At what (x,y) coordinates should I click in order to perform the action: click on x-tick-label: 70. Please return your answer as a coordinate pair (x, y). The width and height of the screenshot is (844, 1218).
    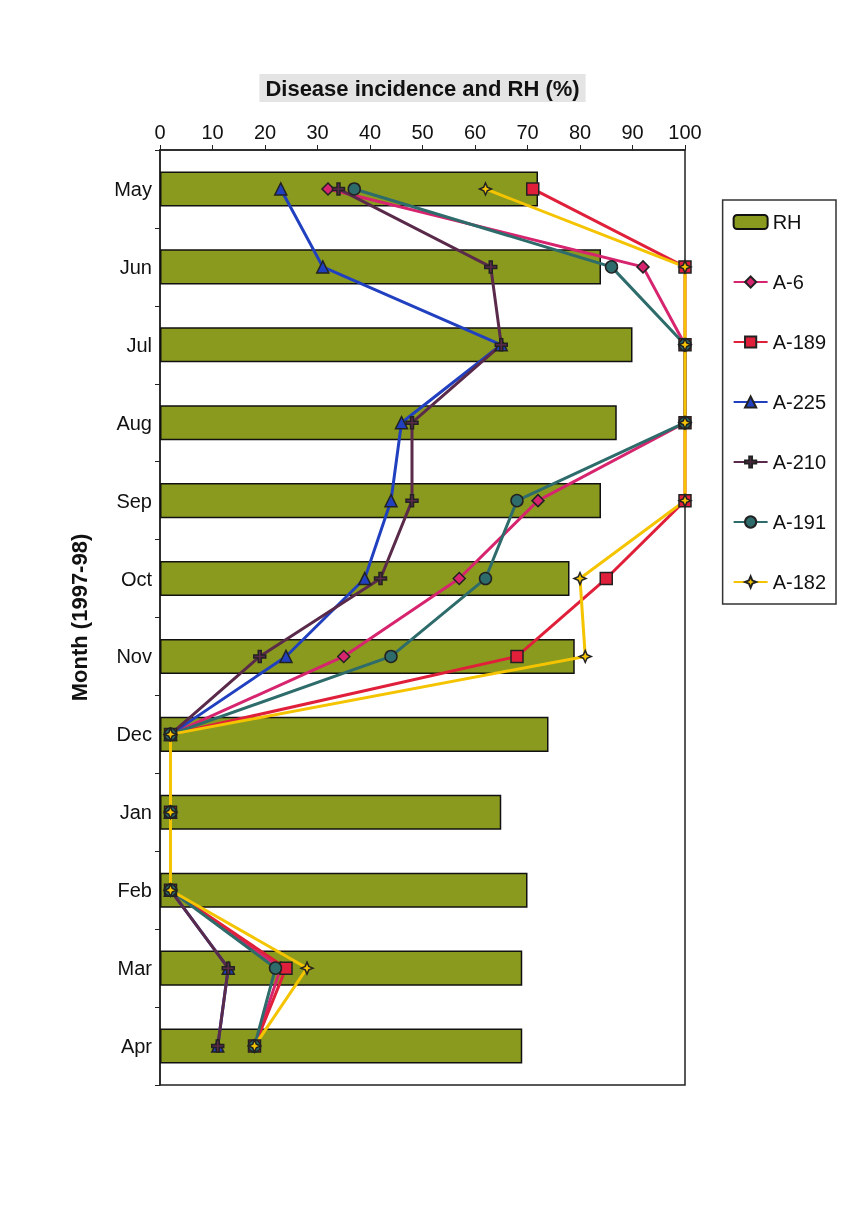
    Looking at the image, I should click on (527, 132).